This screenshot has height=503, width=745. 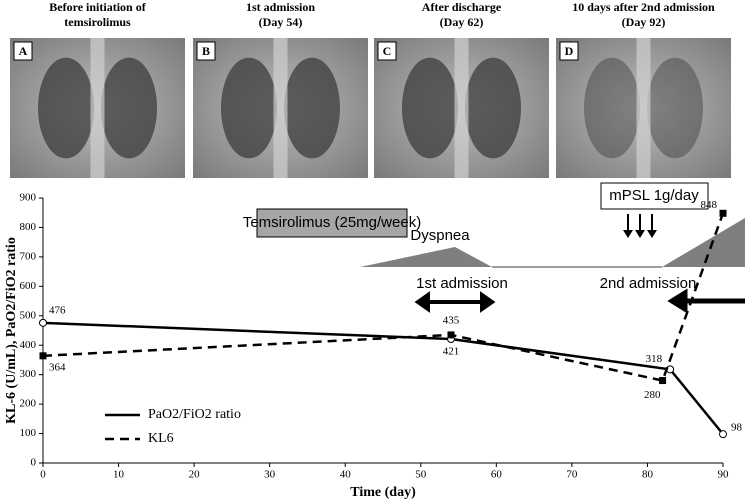 I want to click on mpsl-box, so click(x=654, y=196).